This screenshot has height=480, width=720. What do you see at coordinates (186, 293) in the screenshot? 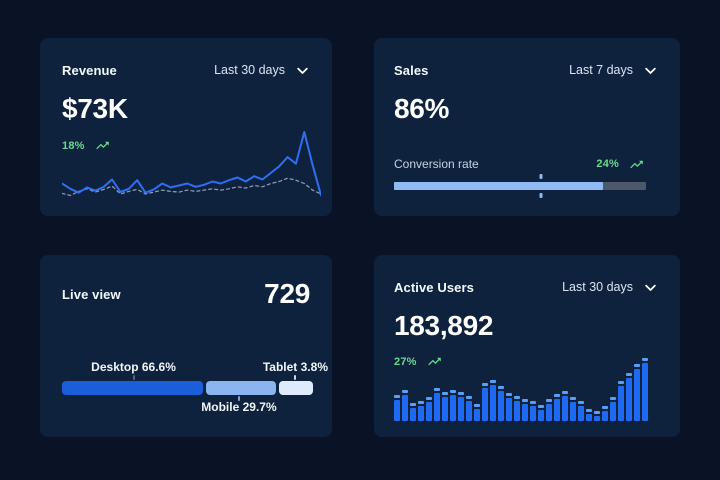
I see `live-view-header: Live view 729` at bounding box center [186, 293].